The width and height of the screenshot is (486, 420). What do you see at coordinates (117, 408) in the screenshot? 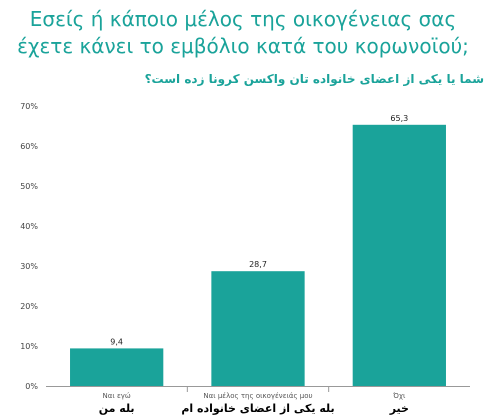
I see `x-category-label-secondary: بله من` at bounding box center [117, 408].